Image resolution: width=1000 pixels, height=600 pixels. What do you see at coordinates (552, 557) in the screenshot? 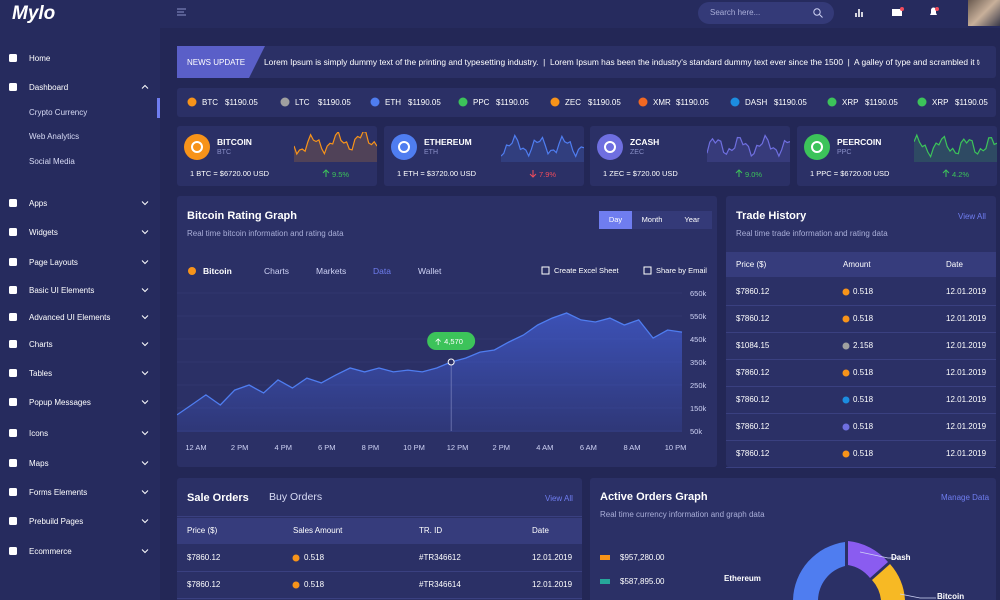
I see `table-cell: 12.01.2019` at bounding box center [552, 557].